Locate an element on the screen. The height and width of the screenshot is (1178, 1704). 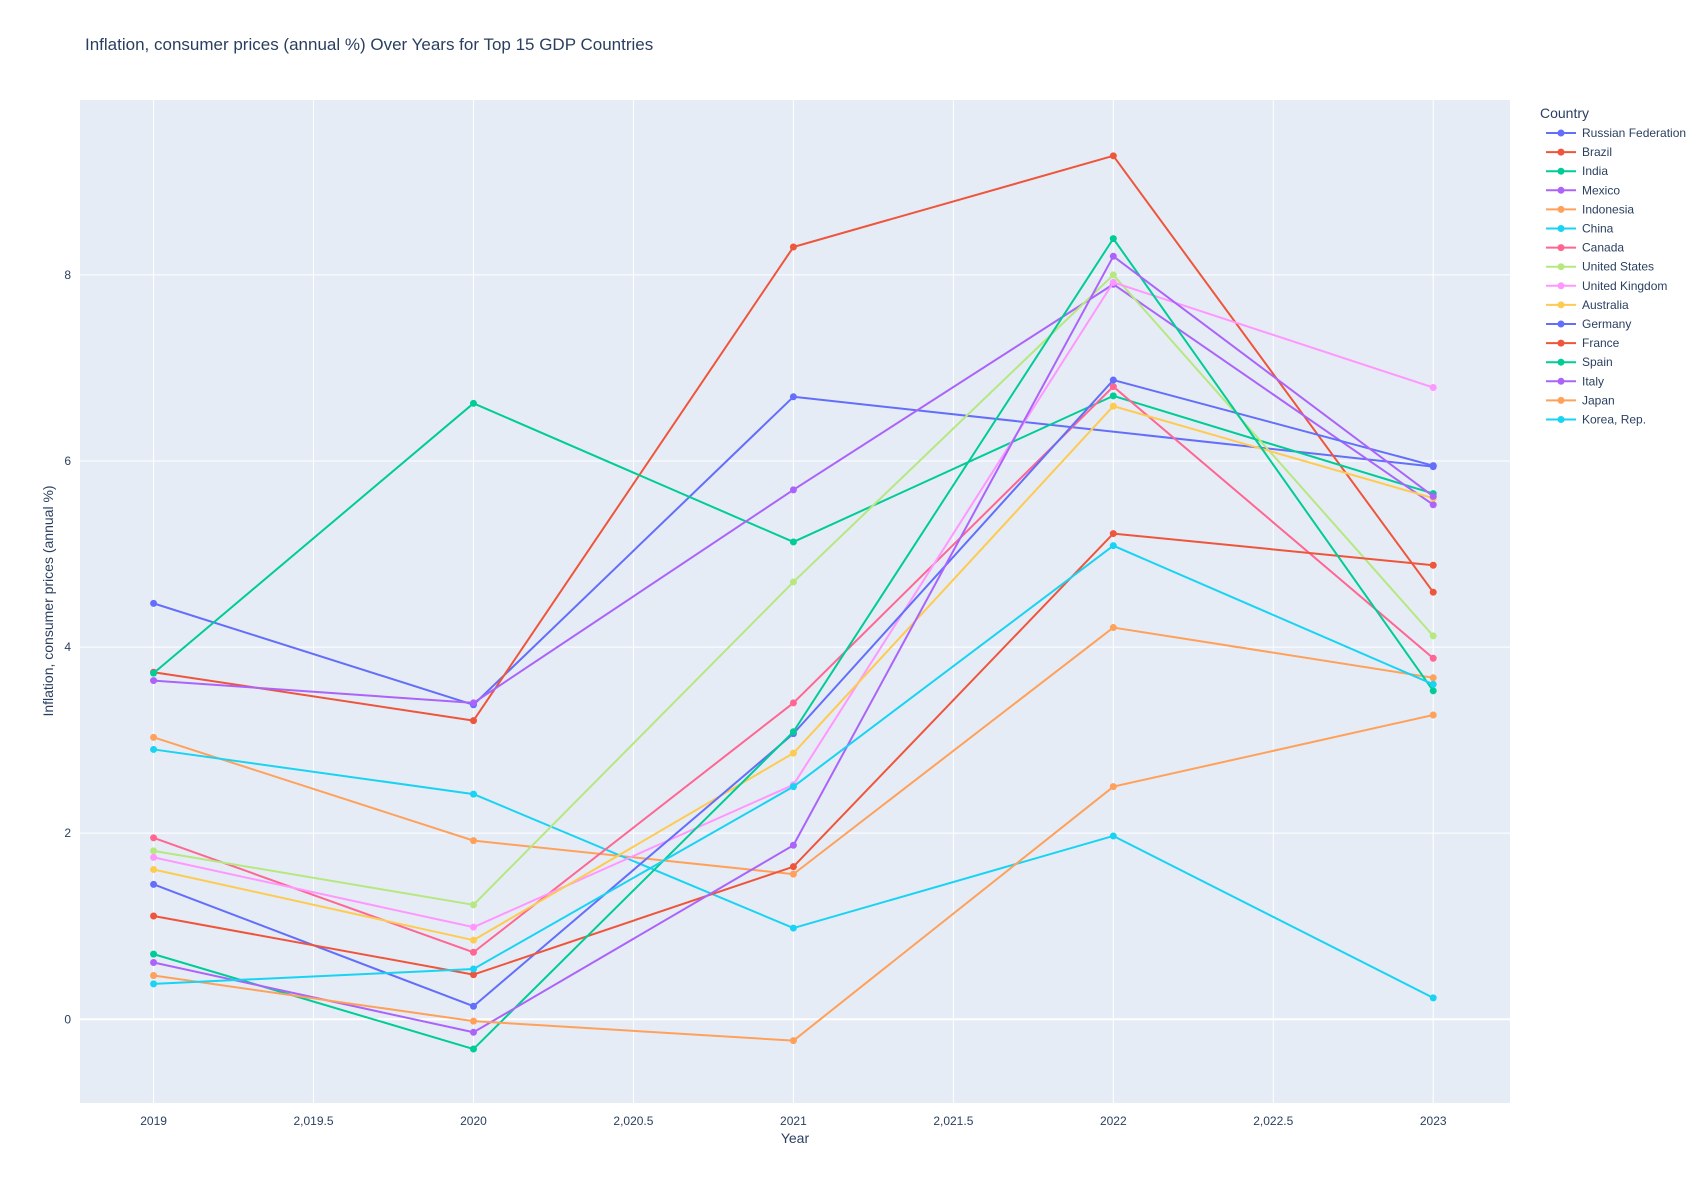
legend-item: United States is located at coordinates (1600, 267).